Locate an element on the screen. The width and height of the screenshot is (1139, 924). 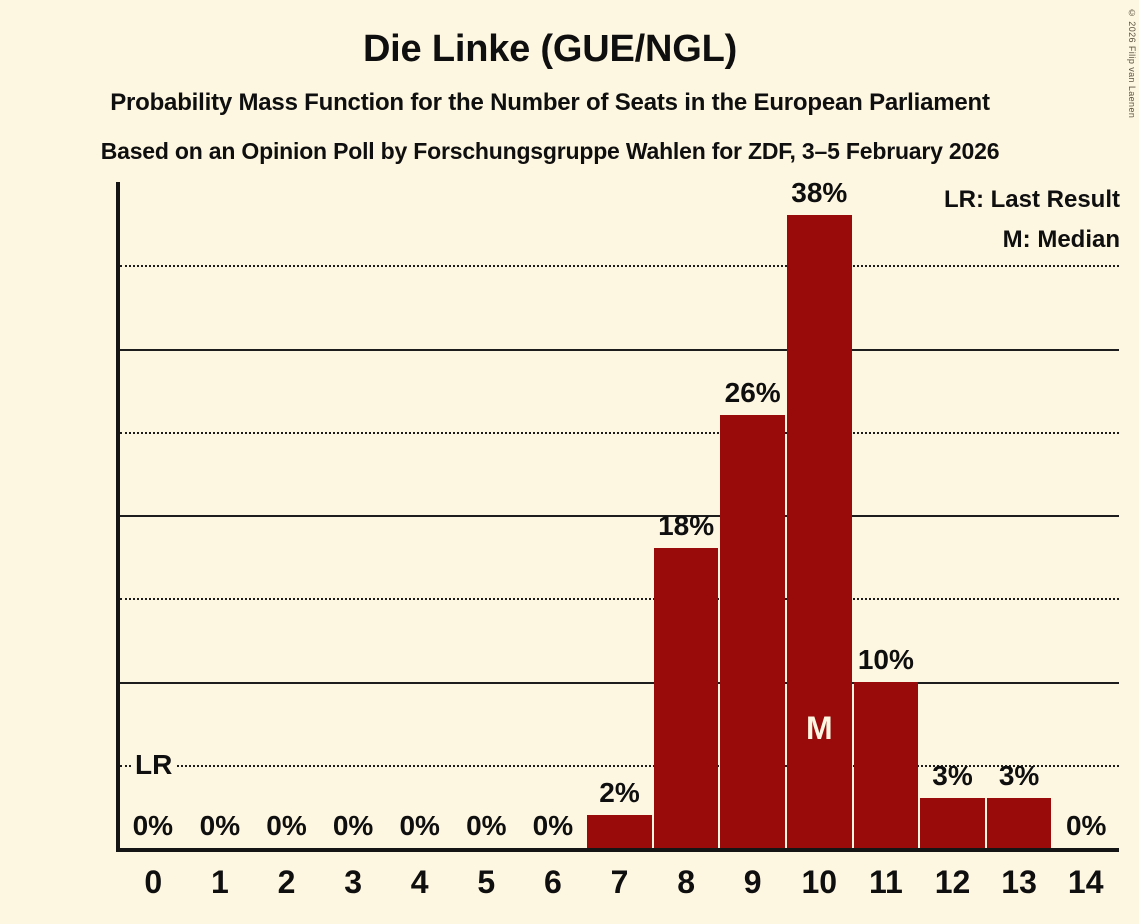
x-axis-tick-label: 12 is located at coordinates (952, 882).